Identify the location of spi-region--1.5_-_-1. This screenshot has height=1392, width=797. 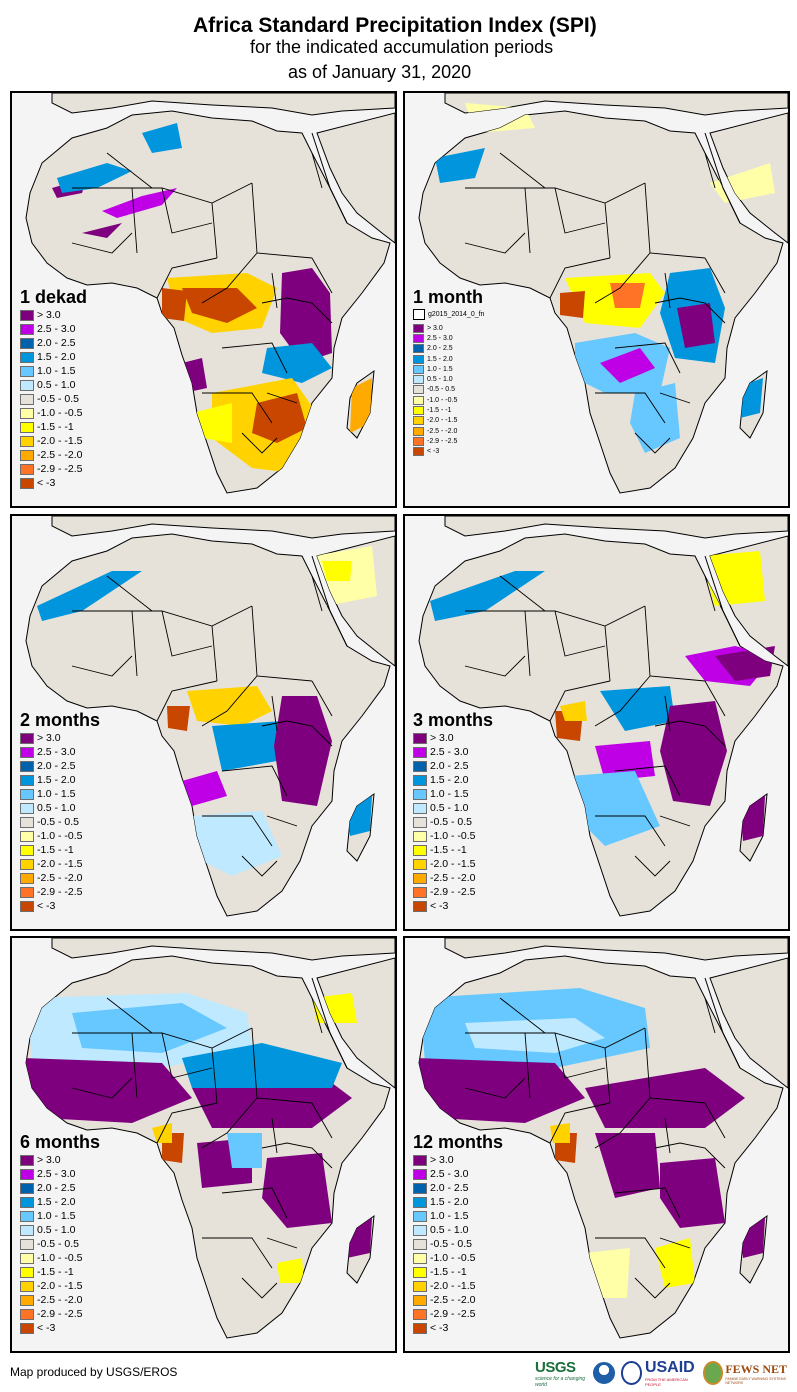
(675, 1263).